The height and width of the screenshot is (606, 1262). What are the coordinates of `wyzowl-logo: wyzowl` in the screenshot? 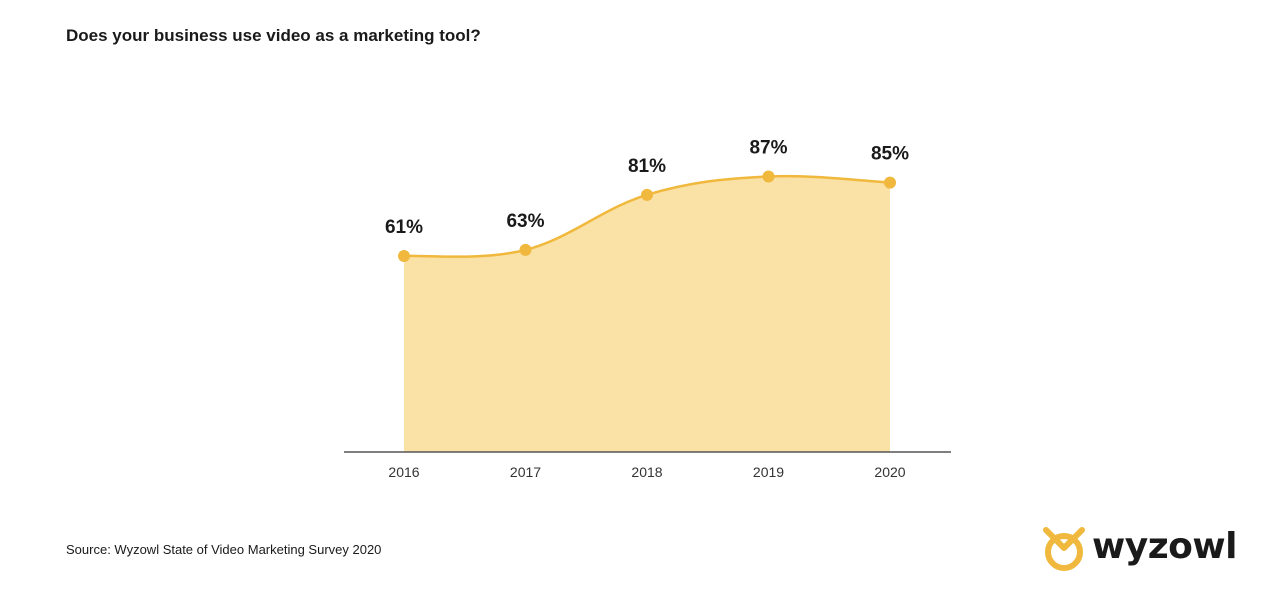 It's located at (1139, 547).